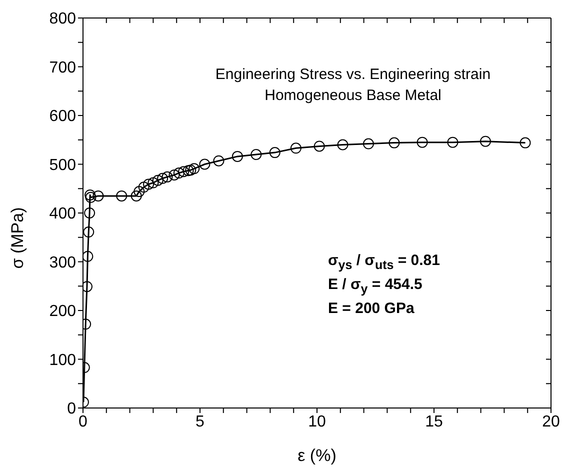 The image size is (569, 472). Describe the element at coordinates (71, 409) in the screenshot. I see `y-tick-label: 0` at that location.